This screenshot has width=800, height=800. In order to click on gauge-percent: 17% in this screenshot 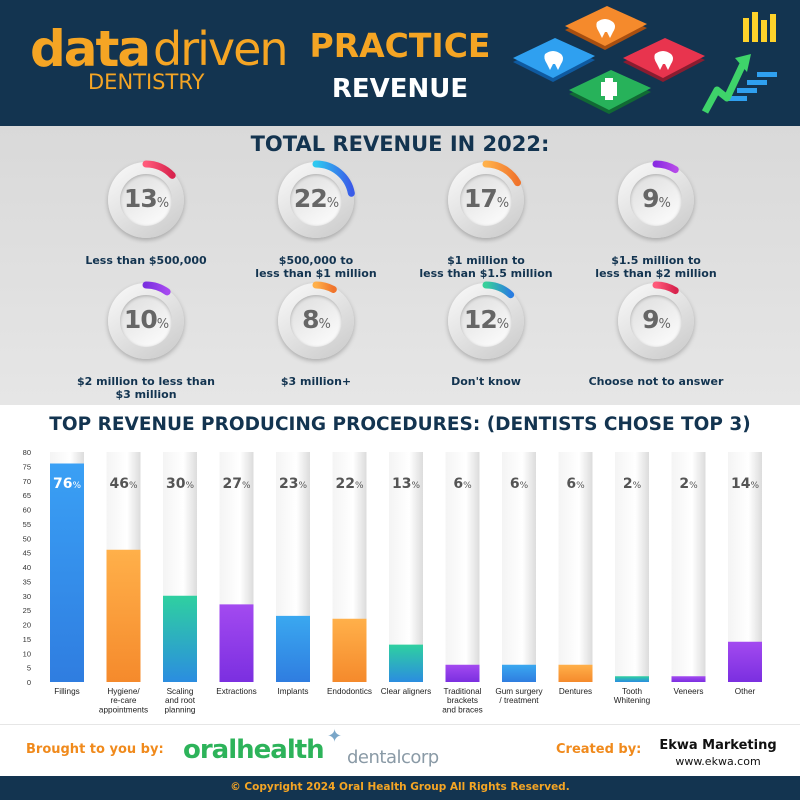, I will do `click(486, 198)`.